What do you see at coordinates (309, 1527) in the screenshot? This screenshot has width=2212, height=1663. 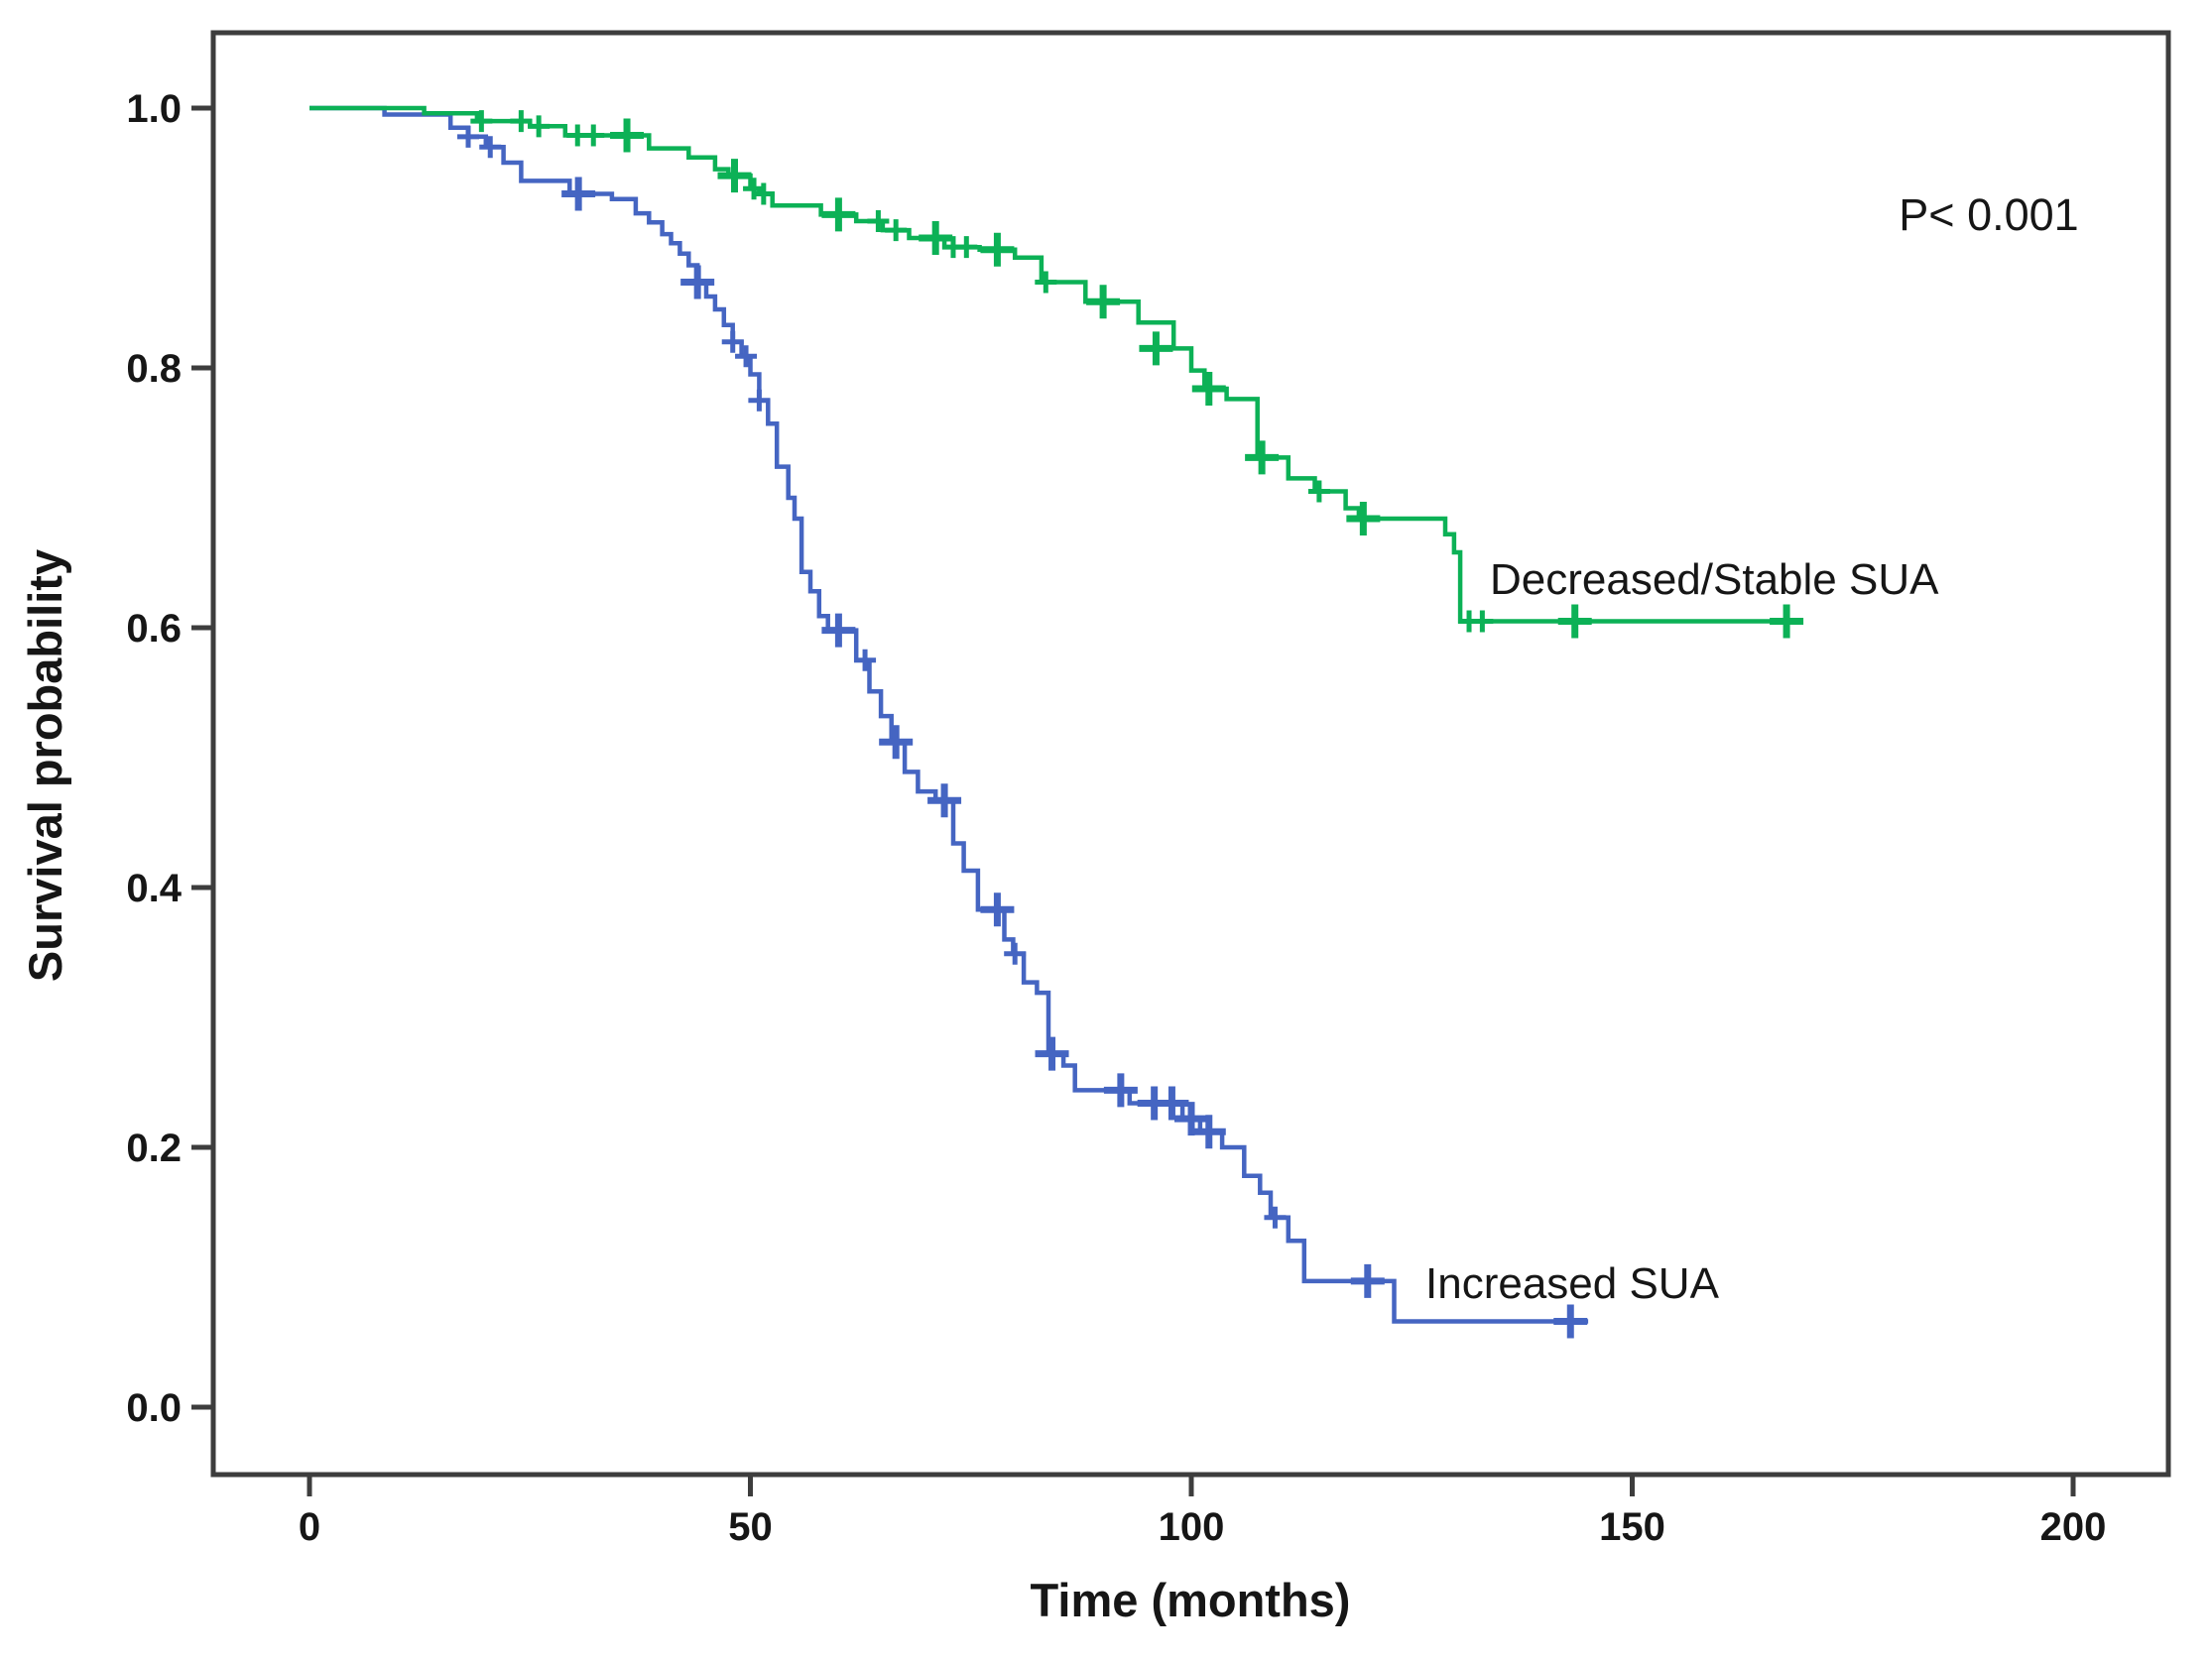 I see `x-tick-label: 0` at bounding box center [309, 1527].